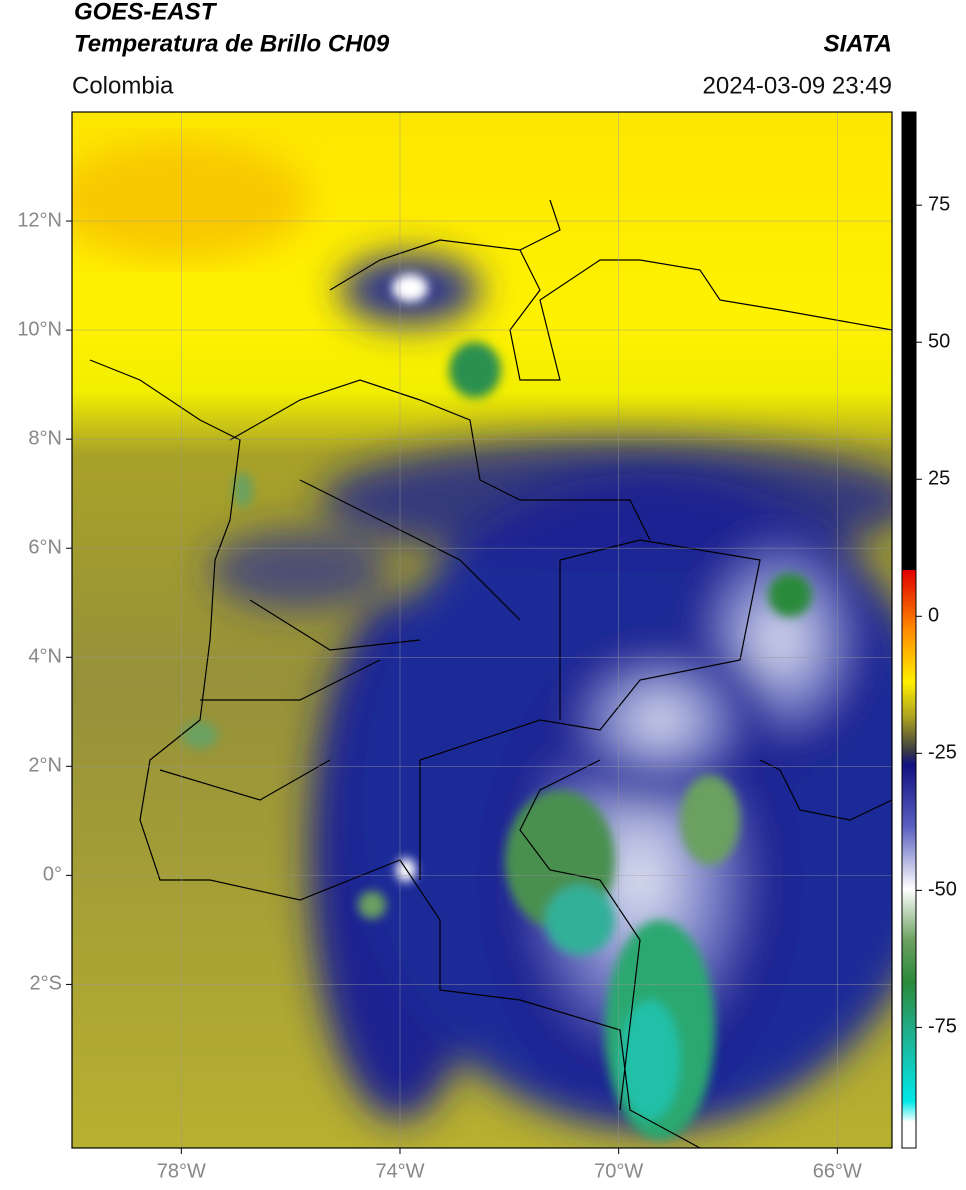 This screenshot has width=966, height=1190. Describe the element at coordinates (618, 1171) in the screenshot. I see `x-tick-label: 70°W` at that location.